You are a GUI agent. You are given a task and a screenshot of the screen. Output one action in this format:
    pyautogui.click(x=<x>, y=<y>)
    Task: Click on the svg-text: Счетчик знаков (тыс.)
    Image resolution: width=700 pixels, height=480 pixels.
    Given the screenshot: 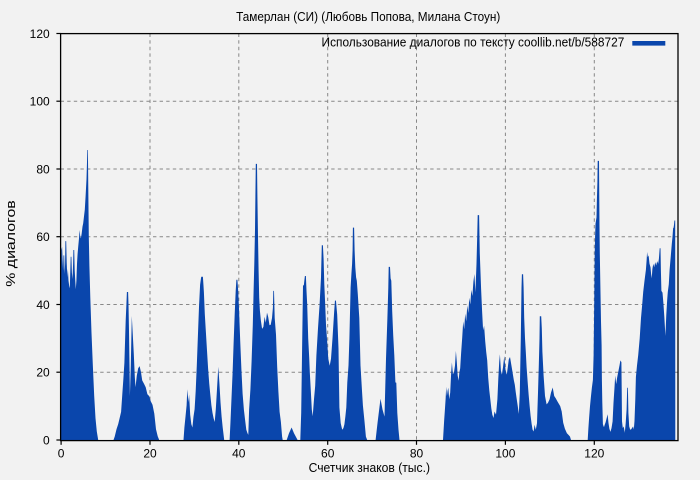 What is the action you would take?
    pyautogui.click(x=369, y=468)
    